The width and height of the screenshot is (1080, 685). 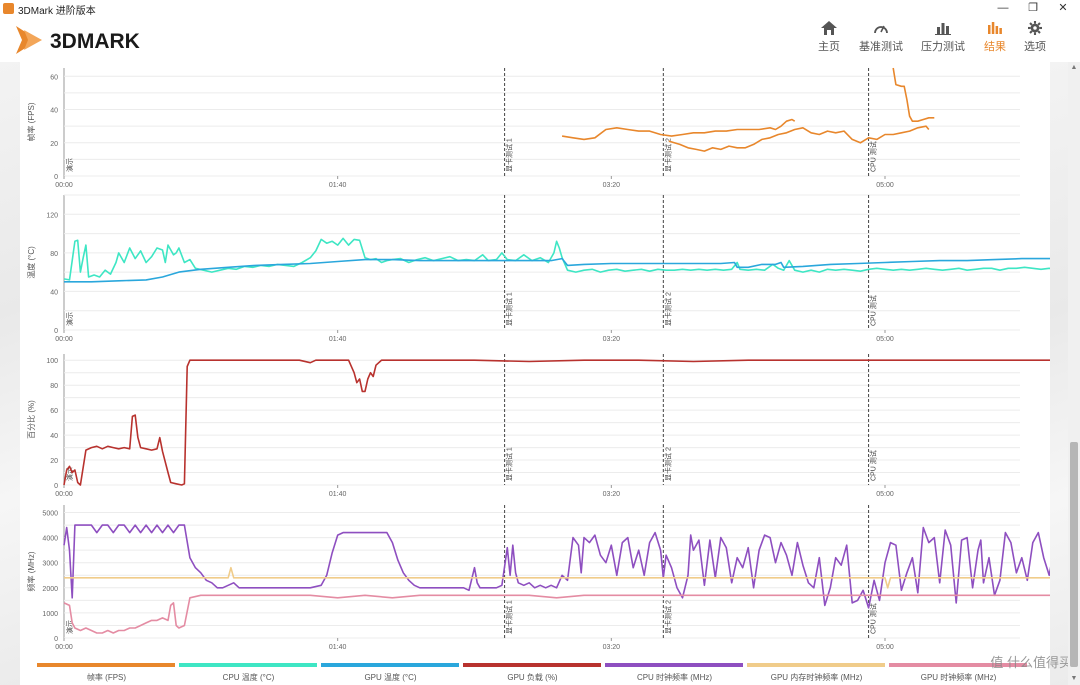 What do you see at coordinates (106, 677) in the screenshot?
I see `legend-label: 帧率 (FPS)` at bounding box center [106, 677].